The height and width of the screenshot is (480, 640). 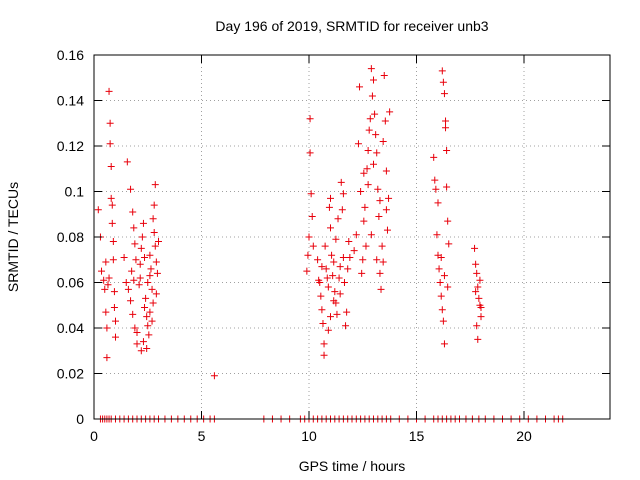 What do you see at coordinates (70, 328) in the screenshot?
I see `y-tick-label: 0.04` at bounding box center [70, 328].